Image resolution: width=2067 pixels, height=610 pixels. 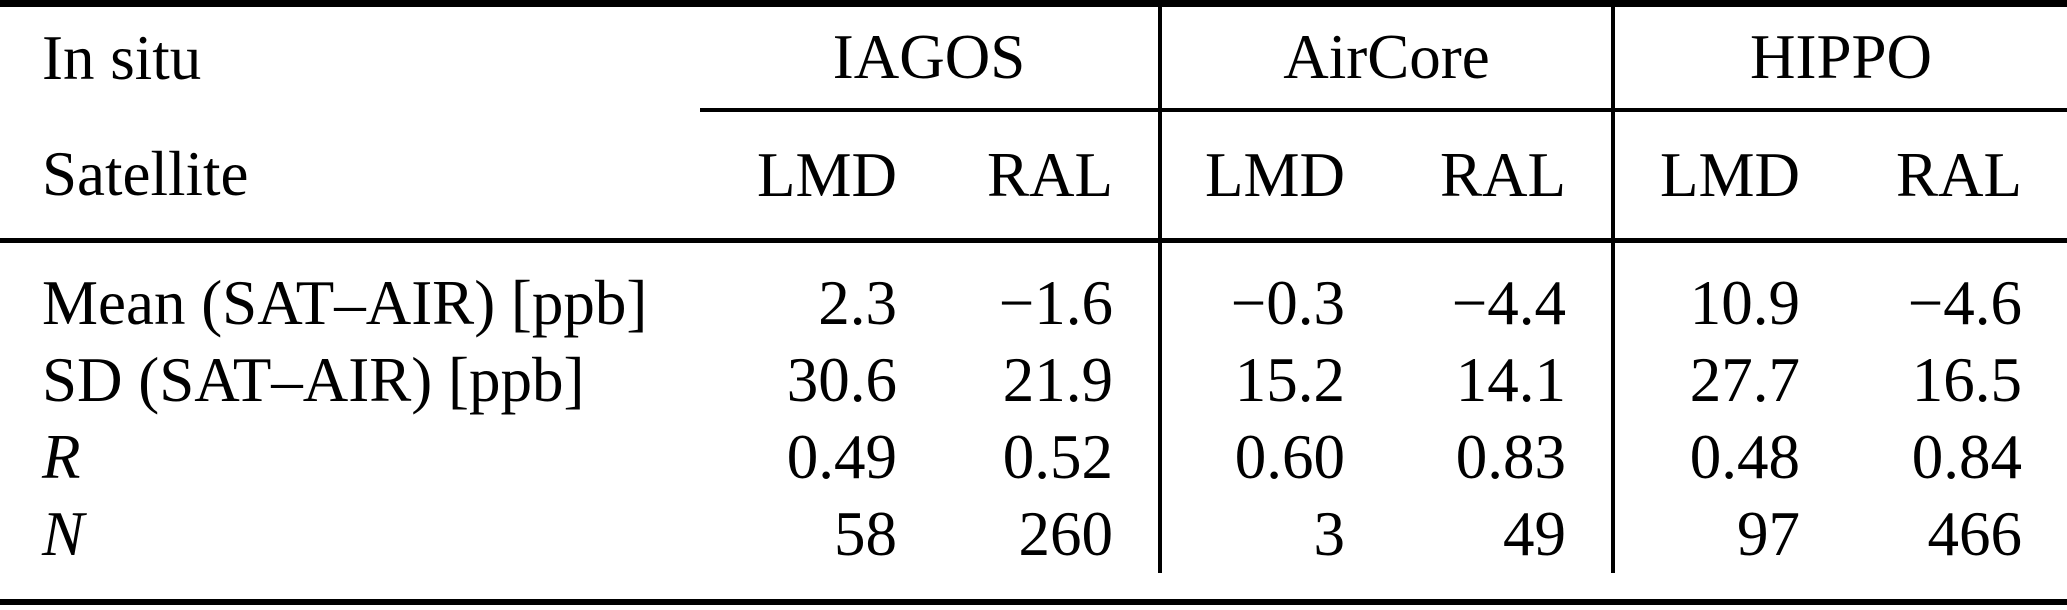 What do you see at coordinates (841, 380) in the screenshot?
I see `cell-value: 30.6` at bounding box center [841, 380].